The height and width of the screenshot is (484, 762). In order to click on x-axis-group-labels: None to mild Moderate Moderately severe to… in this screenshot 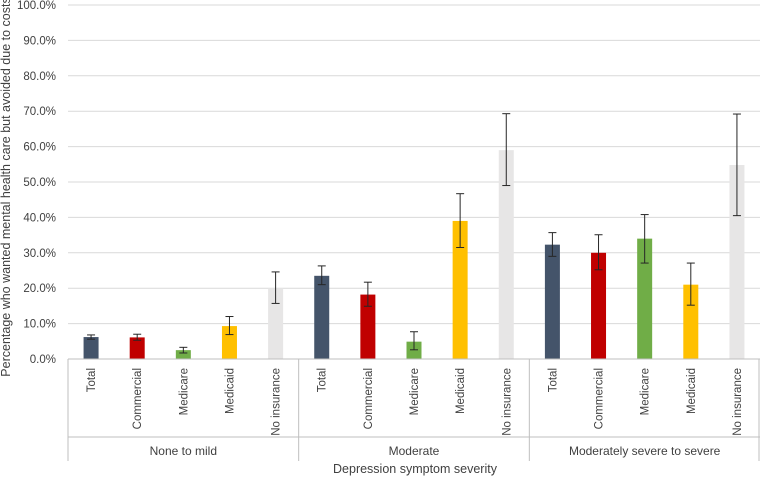, I will do `click(435, 451)`.